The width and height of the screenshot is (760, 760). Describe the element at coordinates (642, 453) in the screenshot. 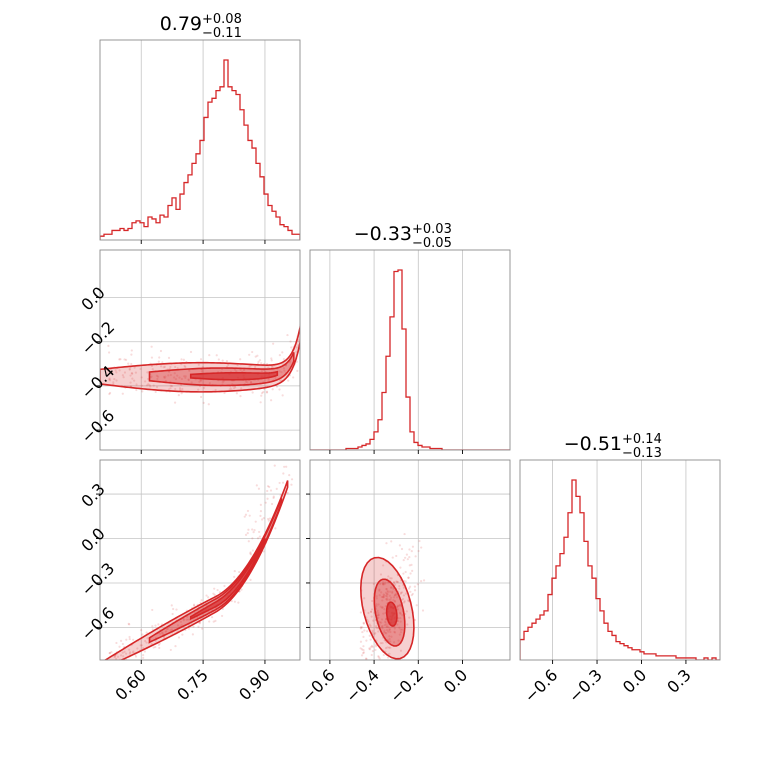

I see `title-minus: −0.13` at that location.